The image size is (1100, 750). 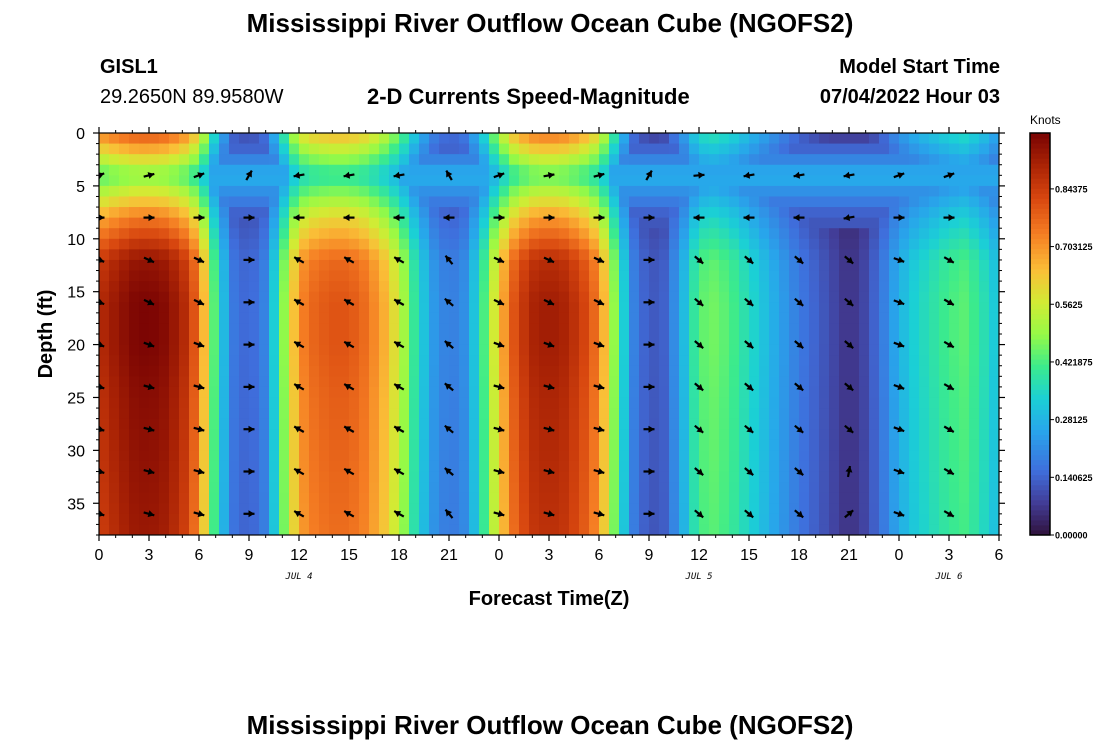 I want to click on colorbar-tick-label: 0.00000, so click(x=1071, y=536).